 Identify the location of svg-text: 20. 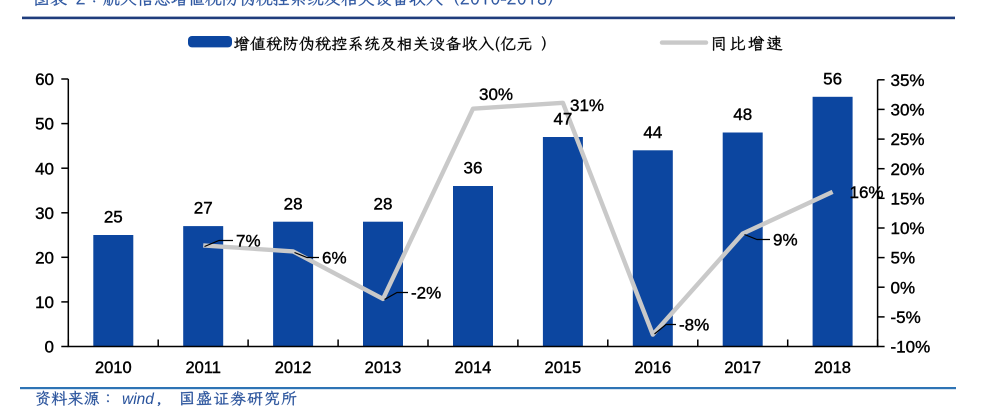
(44, 257).